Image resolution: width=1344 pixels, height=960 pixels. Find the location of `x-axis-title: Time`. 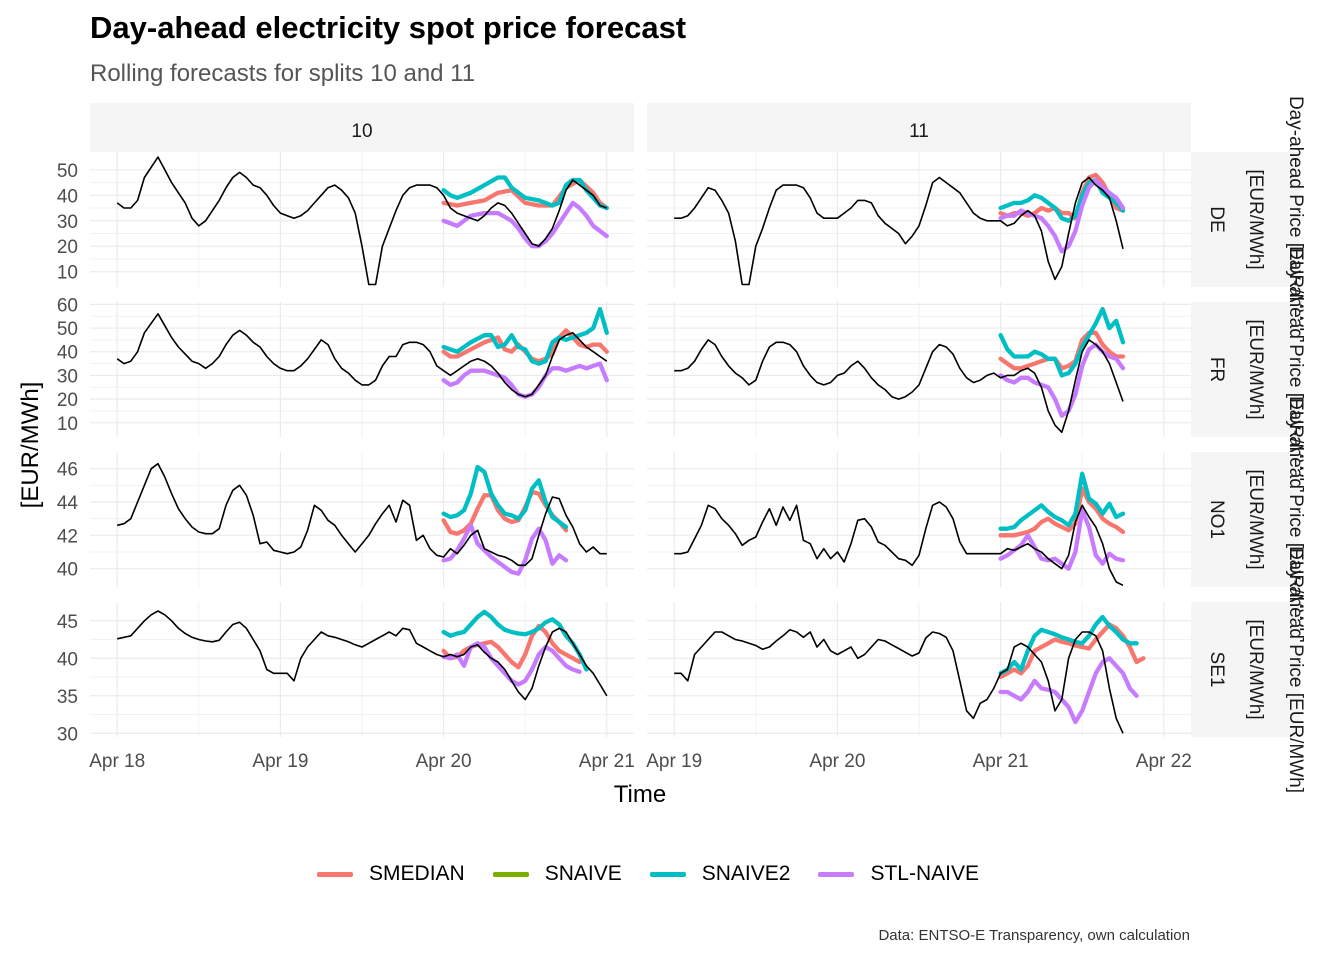

x-axis-title: Time is located at coordinates (640, 794).